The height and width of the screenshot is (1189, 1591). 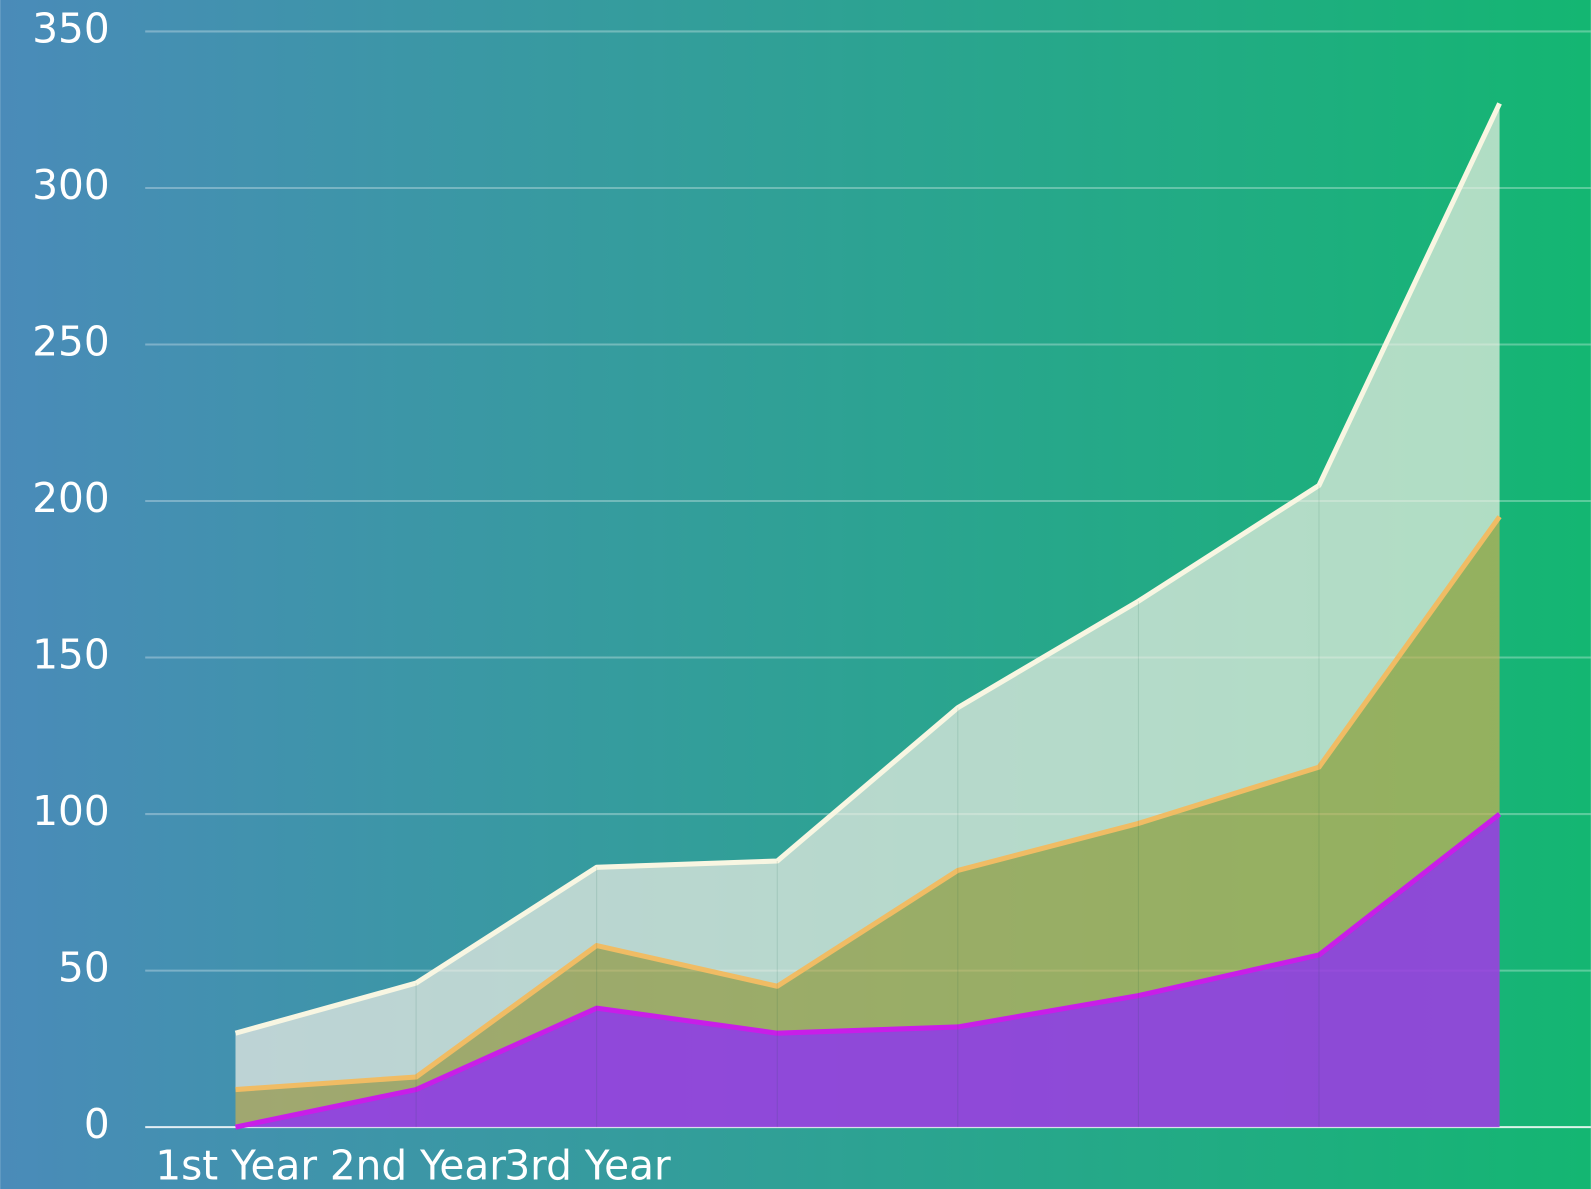 What do you see at coordinates (70, 185) in the screenshot?
I see `y-tick-label: 300` at bounding box center [70, 185].